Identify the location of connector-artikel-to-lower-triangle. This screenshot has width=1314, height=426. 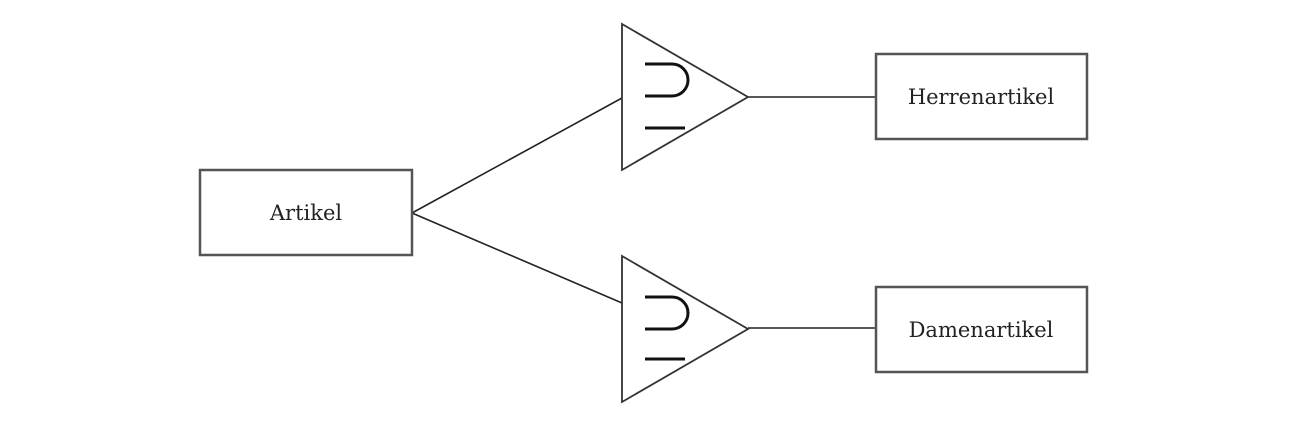
(517, 258).